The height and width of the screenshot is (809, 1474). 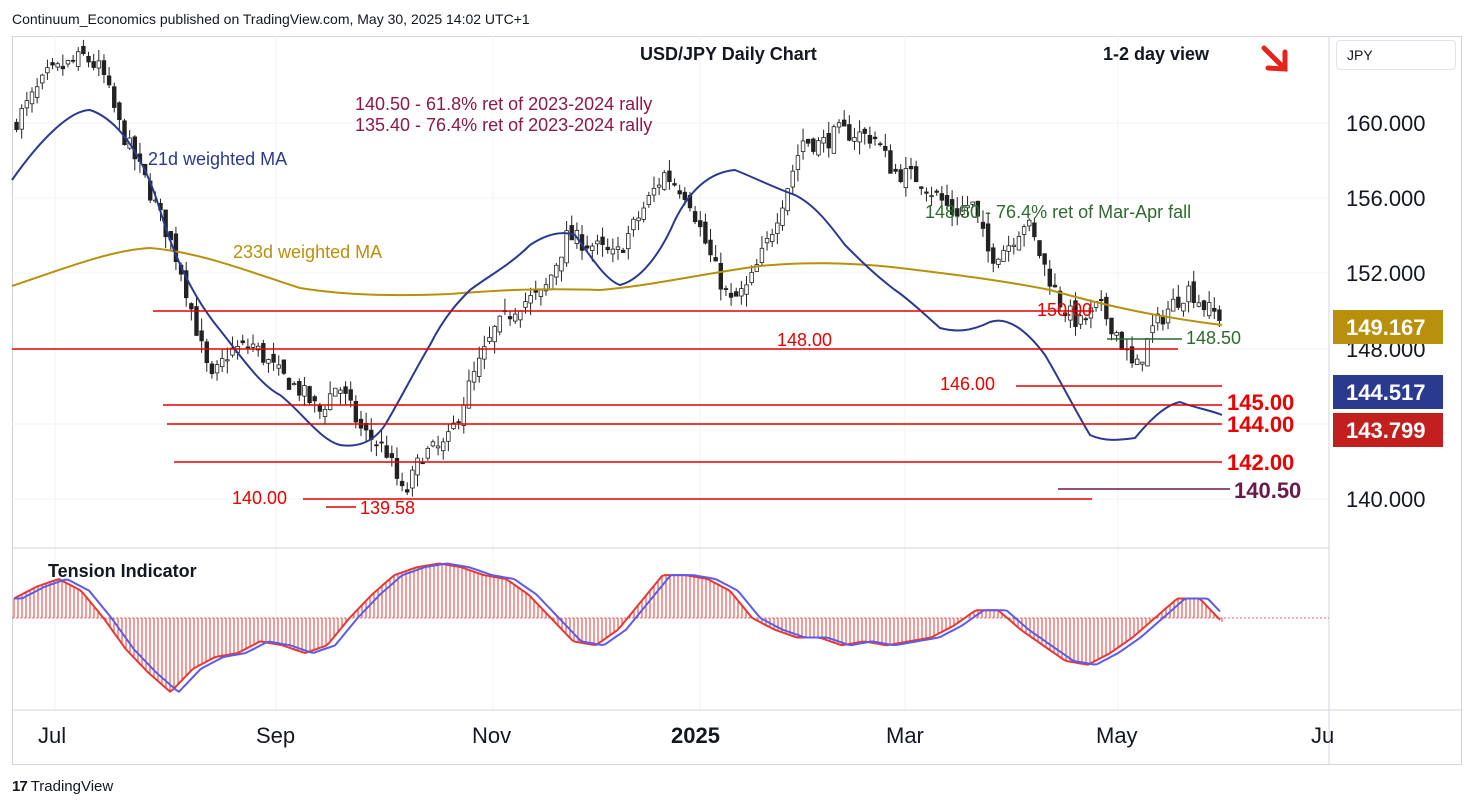 What do you see at coordinates (1386, 327) in the screenshot?
I see `badge-ma233: 149.167` at bounding box center [1386, 327].